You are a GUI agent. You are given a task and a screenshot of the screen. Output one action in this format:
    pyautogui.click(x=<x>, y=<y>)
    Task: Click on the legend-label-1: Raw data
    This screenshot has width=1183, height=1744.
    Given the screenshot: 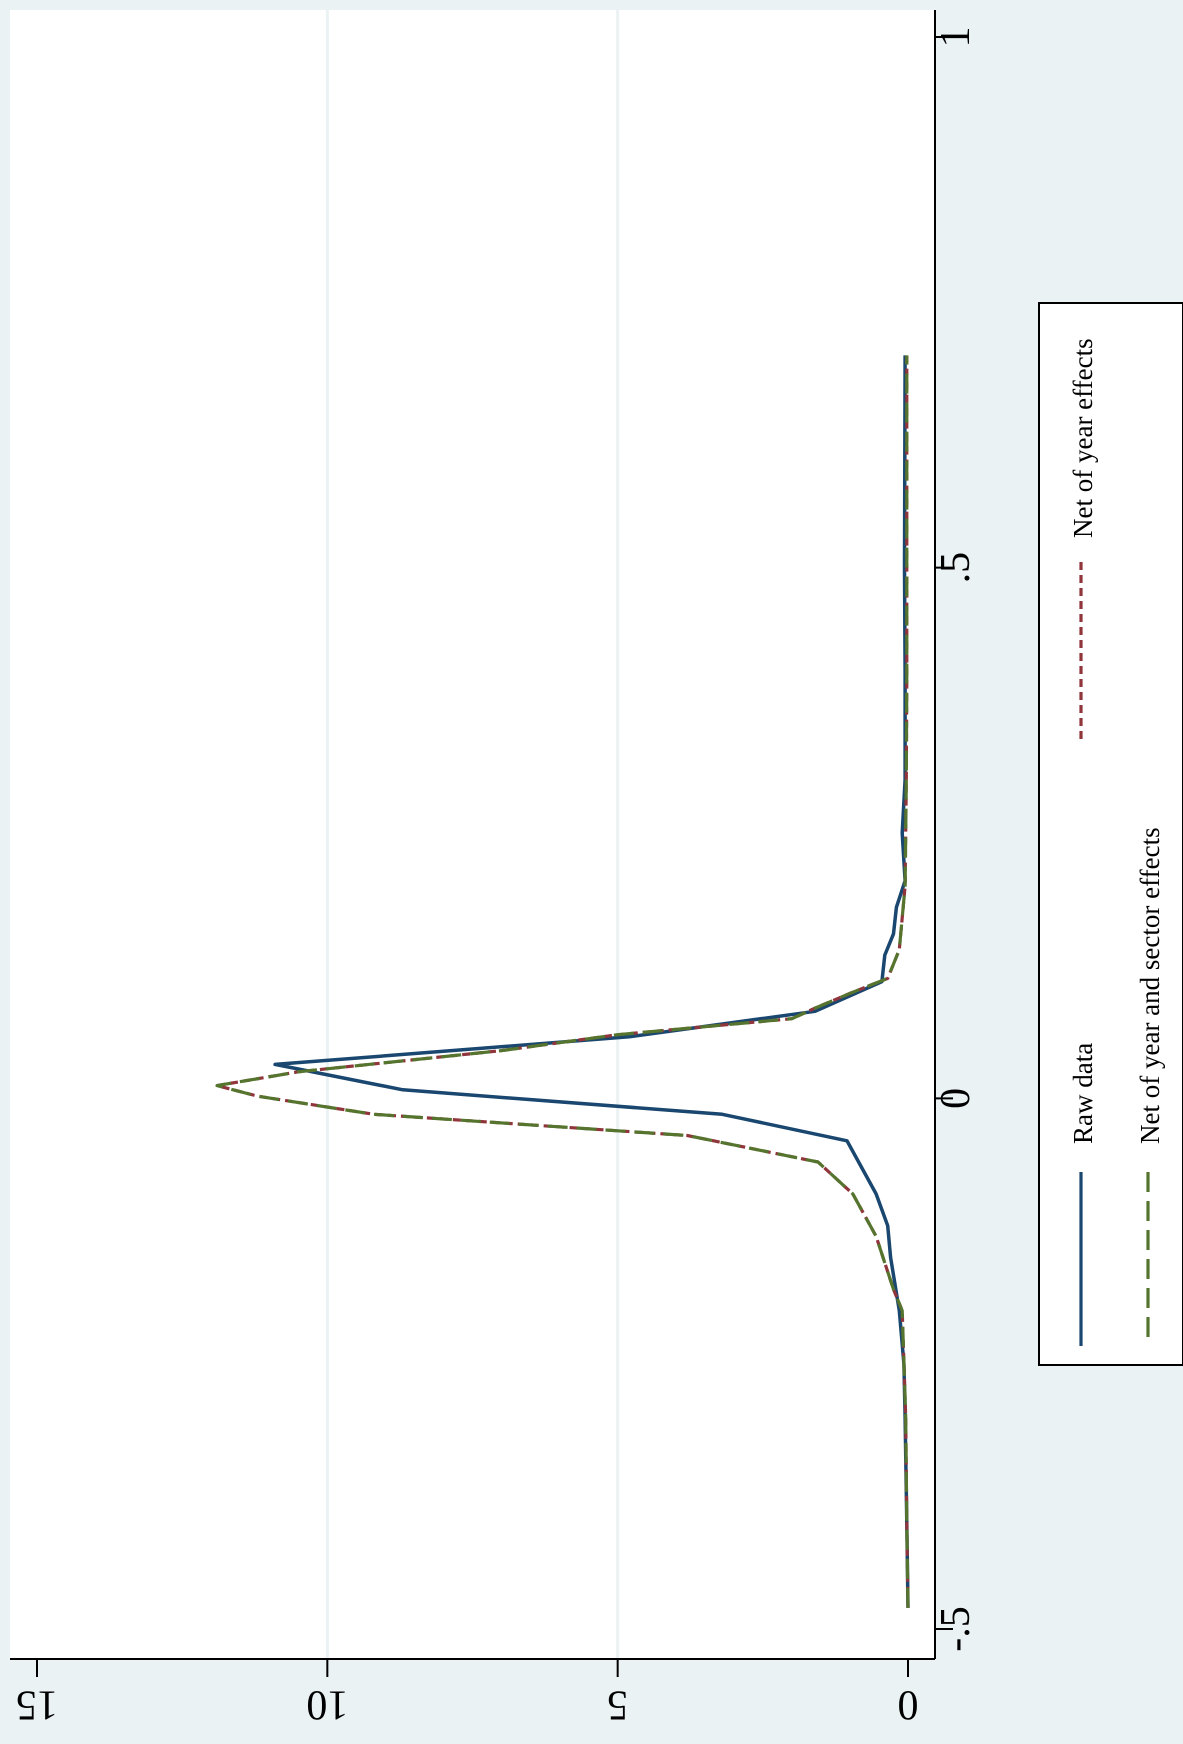 What is the action you would take?
    pyautogui.click(x=1083, y=1093)
    